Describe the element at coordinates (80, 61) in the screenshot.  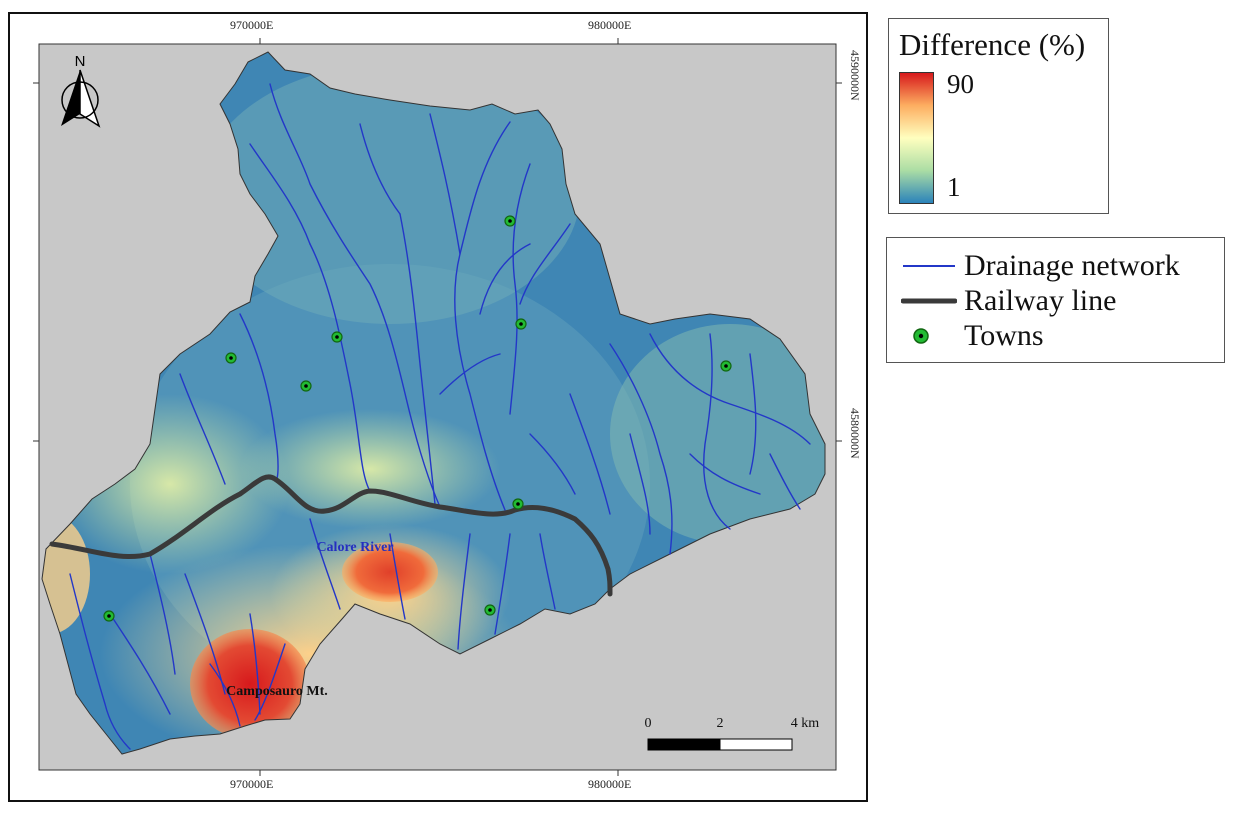
I see `north-arrow-letter: N` at that location.